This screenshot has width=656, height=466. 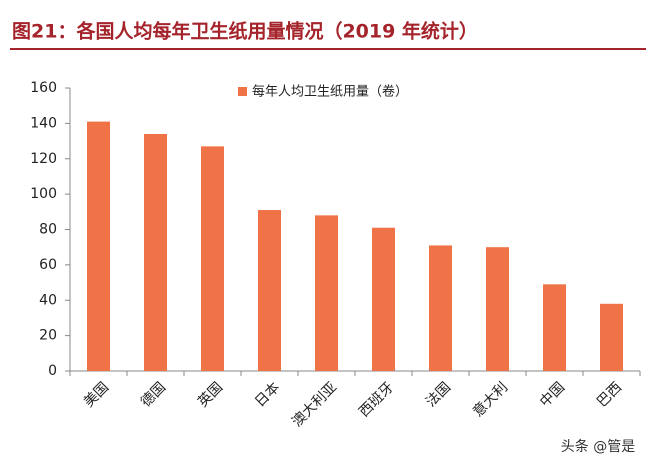 I want to click on x-tick-label: 英国, so click(x=210, y=395).